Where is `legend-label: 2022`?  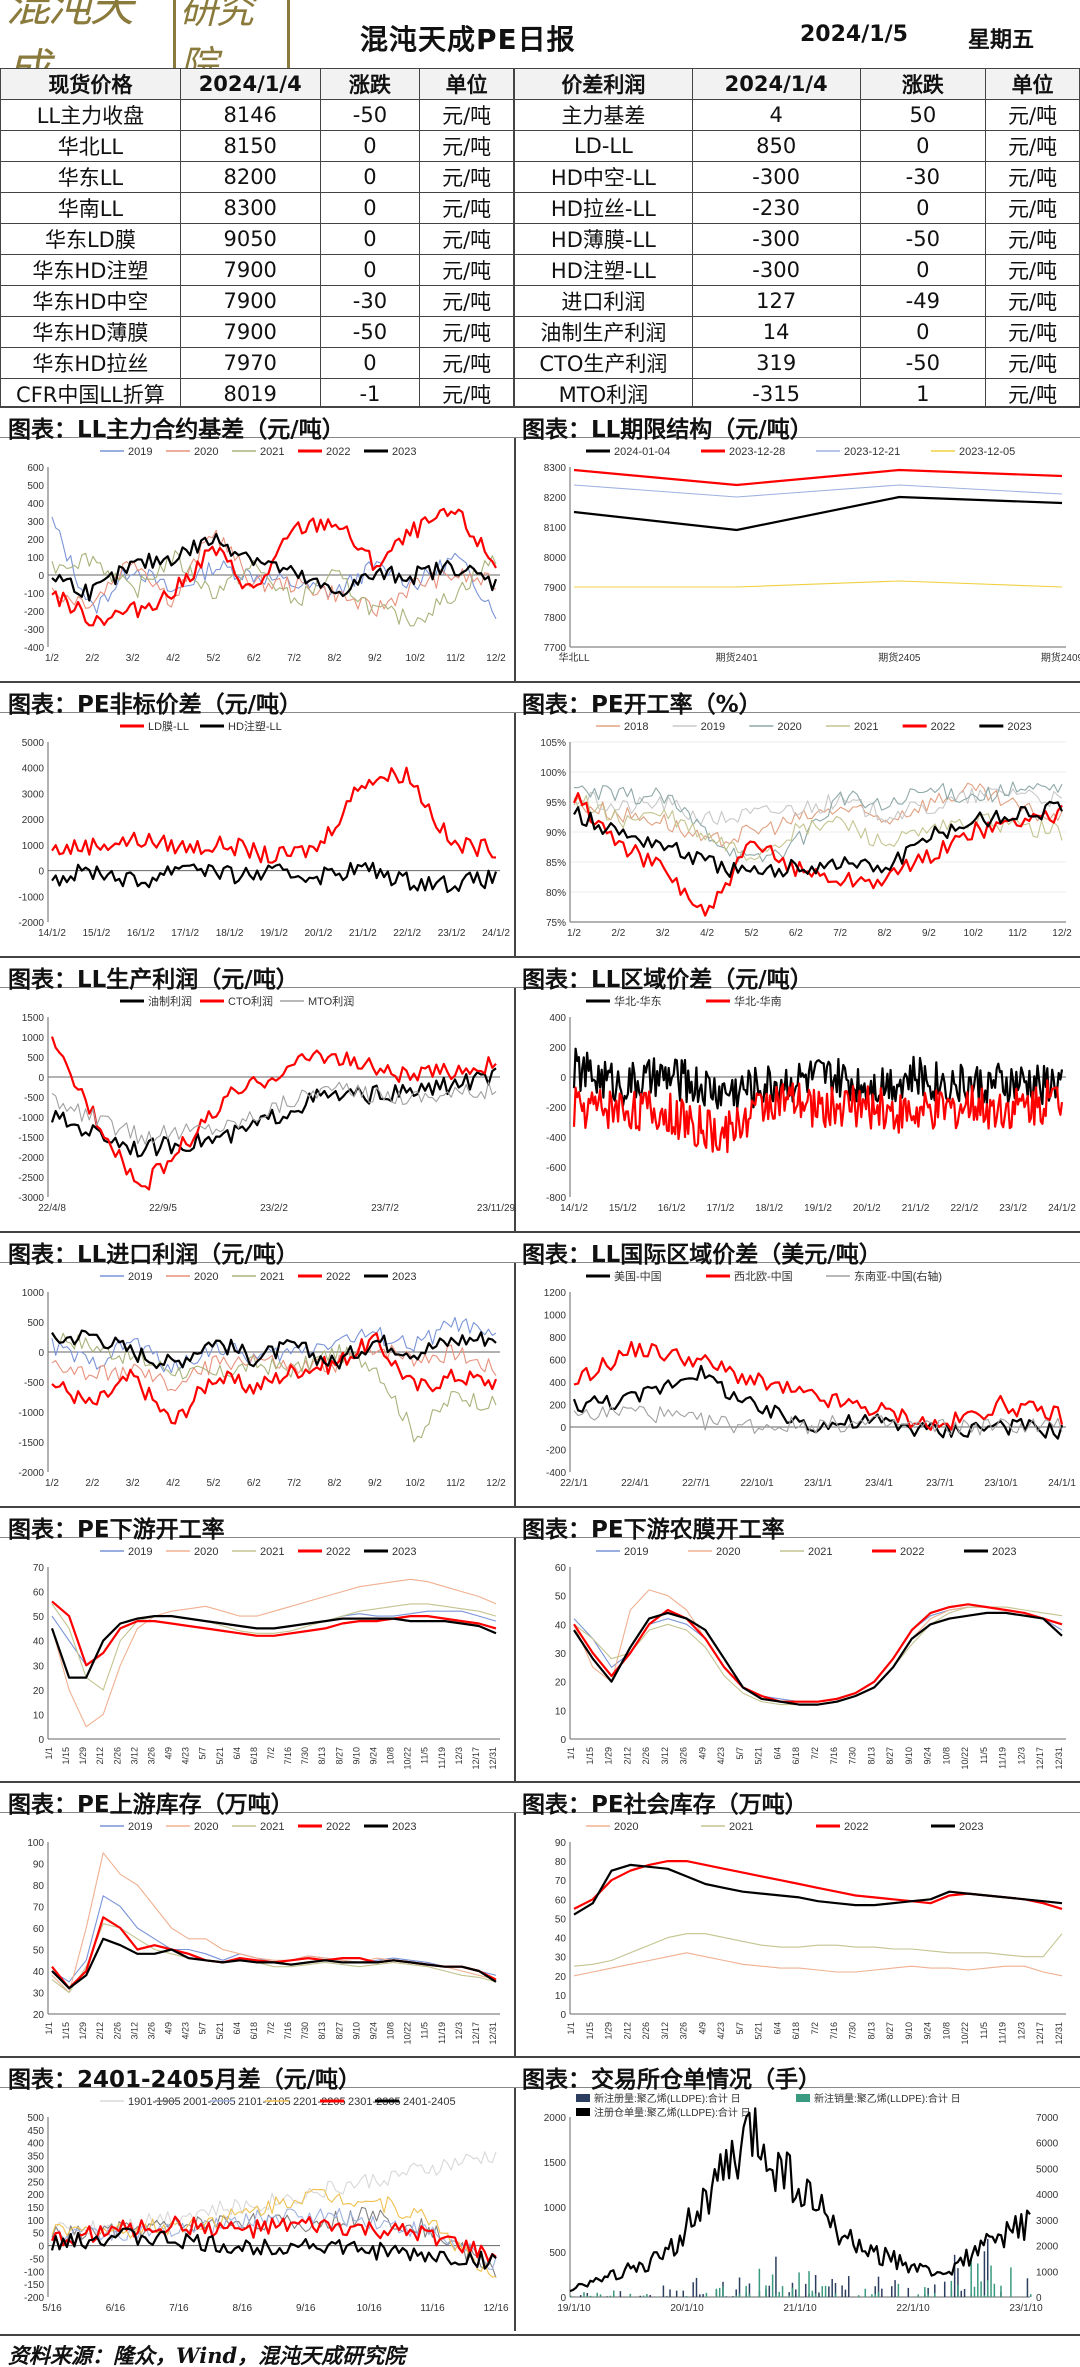 legend-label: 2022 is located at coordinates (338, 1552).